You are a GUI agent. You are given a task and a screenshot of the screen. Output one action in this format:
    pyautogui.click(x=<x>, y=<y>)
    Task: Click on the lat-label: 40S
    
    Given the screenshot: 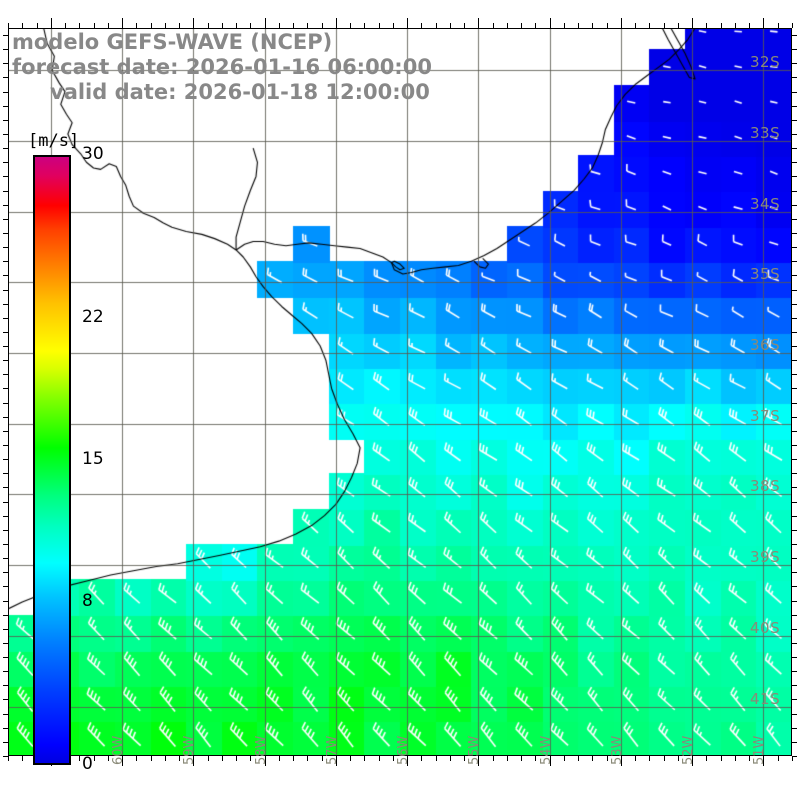 What is the action you would take?
    pyautogui.click(x=765, y=627)
    